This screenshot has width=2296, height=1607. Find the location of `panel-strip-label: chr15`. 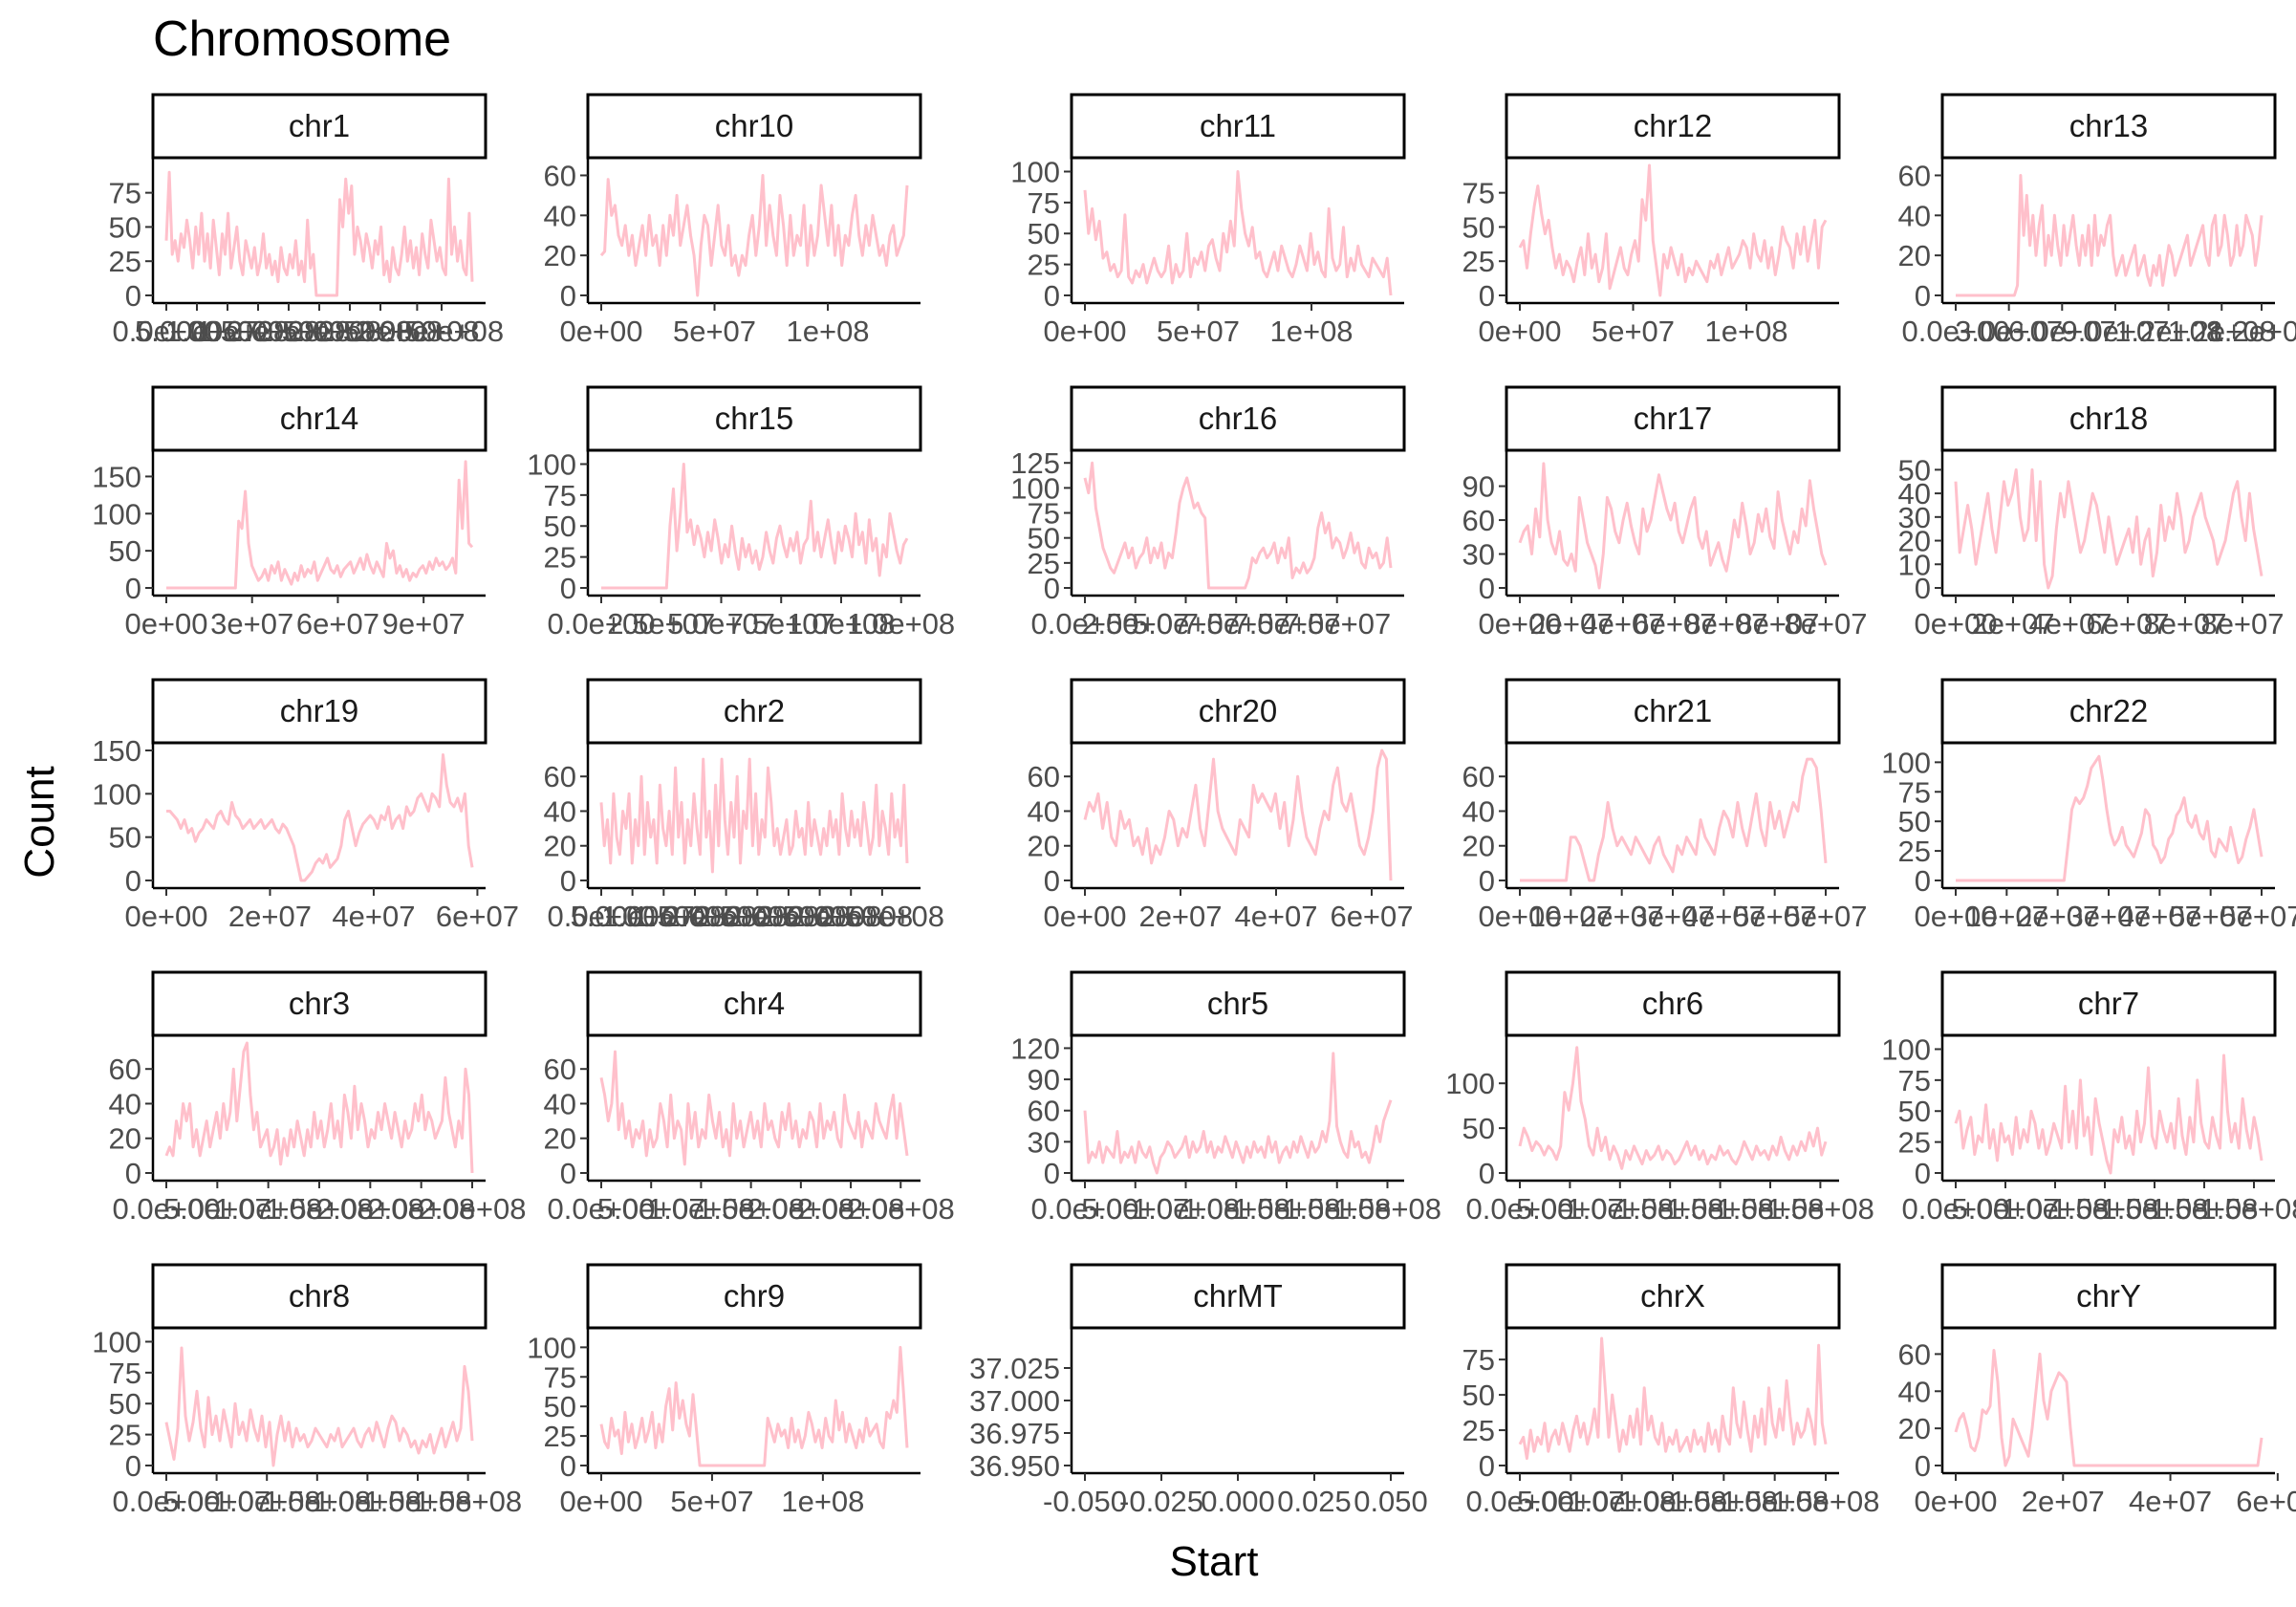

panel-strip-label: chr15 is located at coordinates (754, 418).